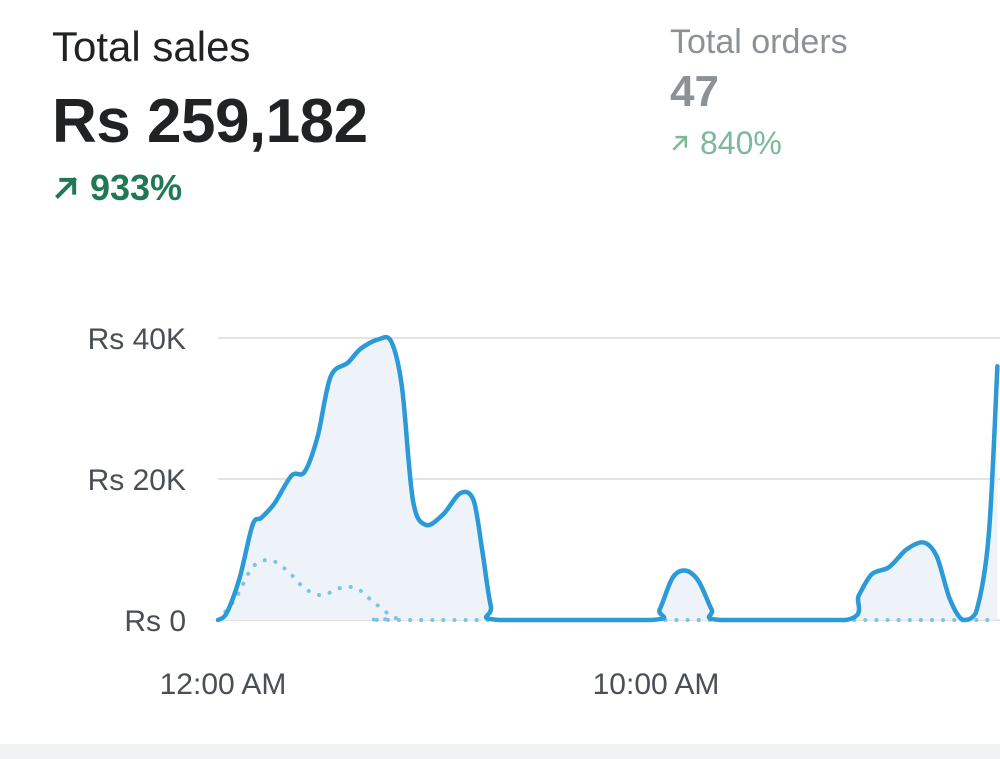 The width and height of the screenshot is (1000, 759). I want to click on y-tick-label: Rs 40K, so click(137, 339).